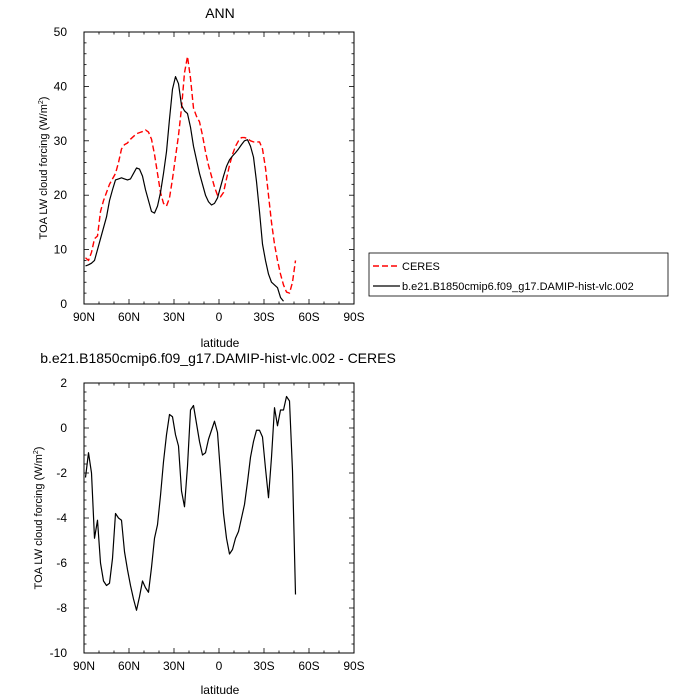 Image resolution: width=700 pixels, height=700 pixels. Describe the element at coordinates (129, 666) in the screenshot. I see `bottom-x-tick-label: 60N` at that location.